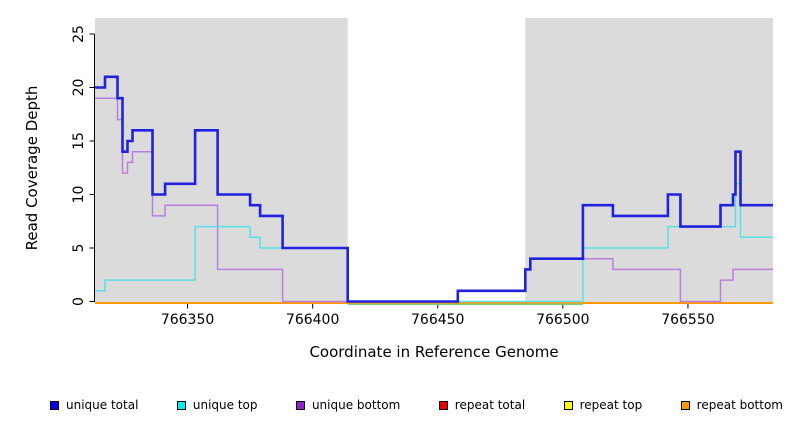  I want to click on legend-item-repeat-total: repeat total, so click(482, 405).